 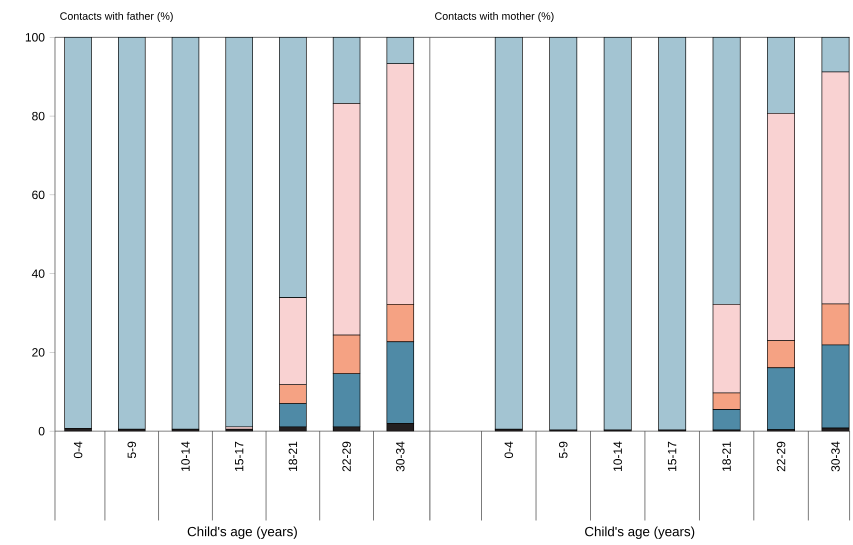 I want to click on chart-title: Contacts with mother (%), so click(x=494, y=17).